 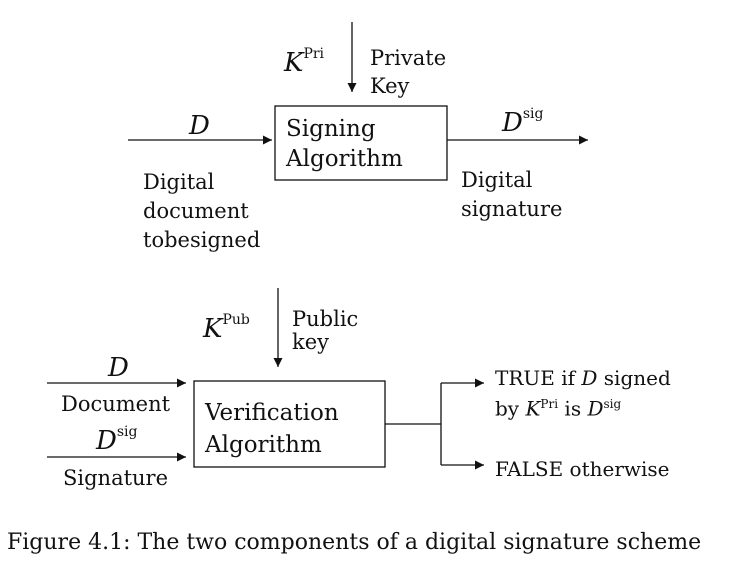 I want to click on public-key-label-line2: key, so click(x=311, y=342).